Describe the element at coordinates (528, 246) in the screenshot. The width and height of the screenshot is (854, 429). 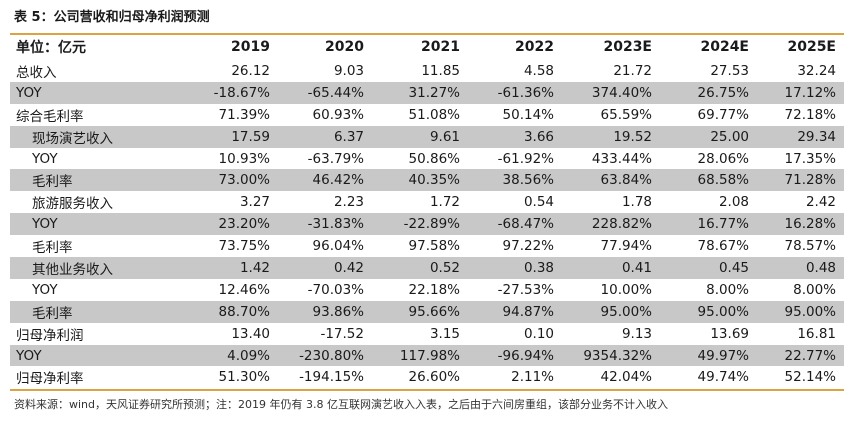
I see `table-cell: 97.22%` at that location.